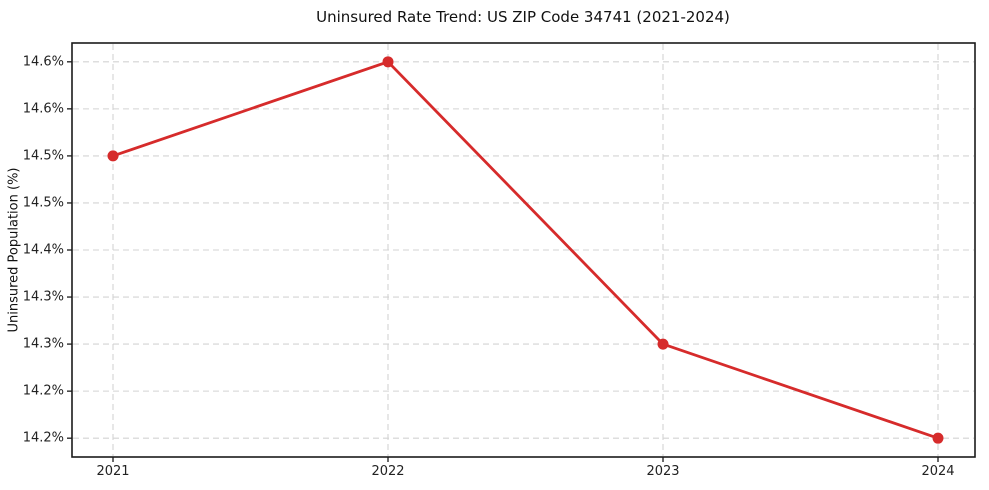 This screenshot has width=989, height=490. I want to click on y-tick-label: 14.4%, so click(43, 250).